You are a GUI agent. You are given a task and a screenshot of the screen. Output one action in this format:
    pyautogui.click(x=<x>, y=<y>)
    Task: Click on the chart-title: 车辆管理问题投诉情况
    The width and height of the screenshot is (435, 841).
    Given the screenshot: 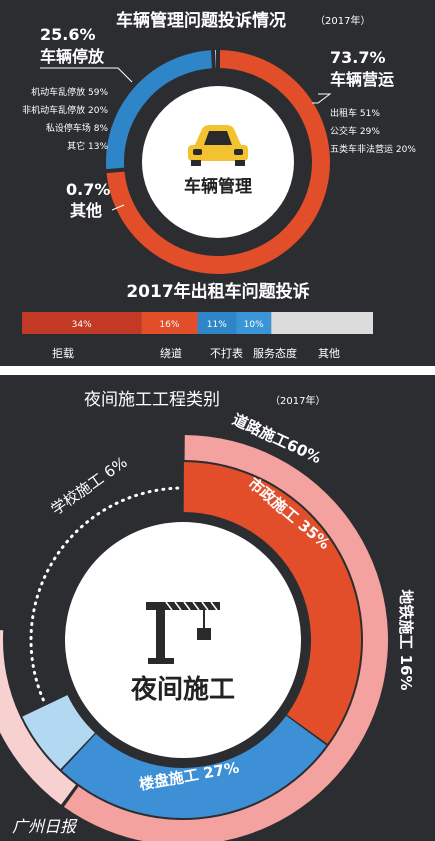 What is the action you would take?
    pyautogui.click(x=201, y=20)
    